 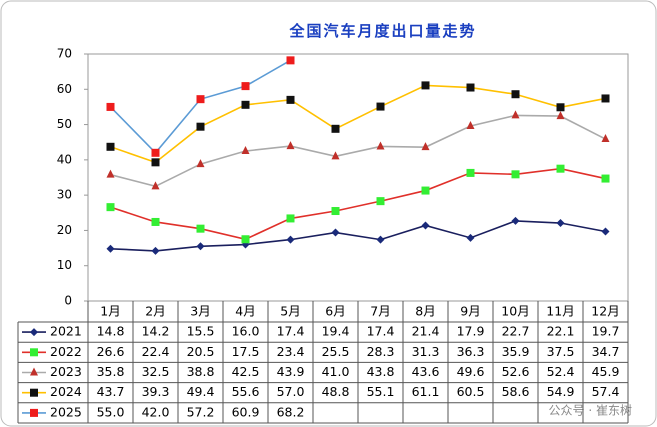 What do you see at coordinates (246, 411) in the screenshot?
I see `table-value: 60.9` at bounding box center [246, 411].